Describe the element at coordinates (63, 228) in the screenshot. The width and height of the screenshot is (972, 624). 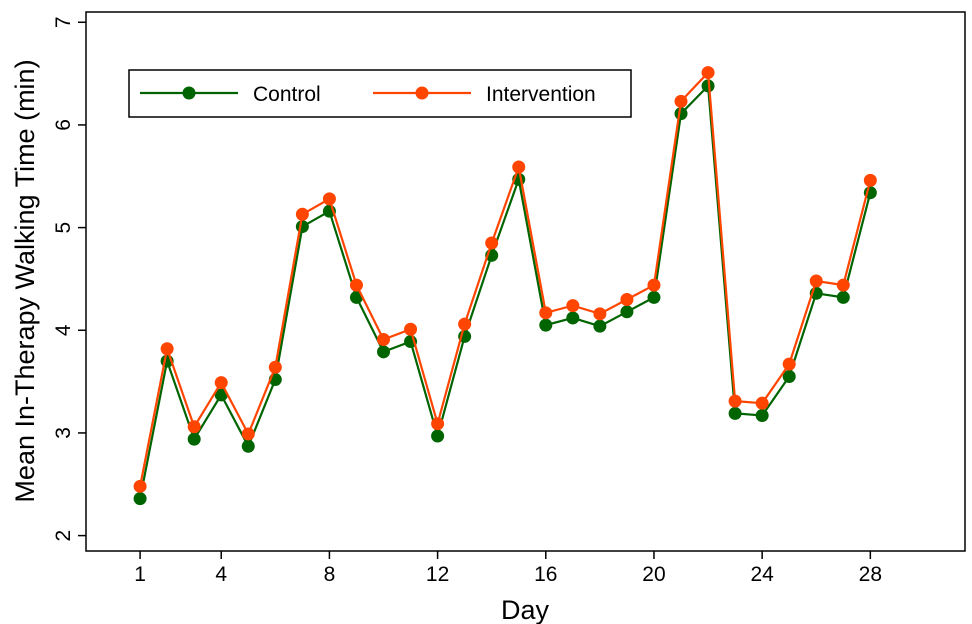
I see `y-tick-label: 5` at that location.